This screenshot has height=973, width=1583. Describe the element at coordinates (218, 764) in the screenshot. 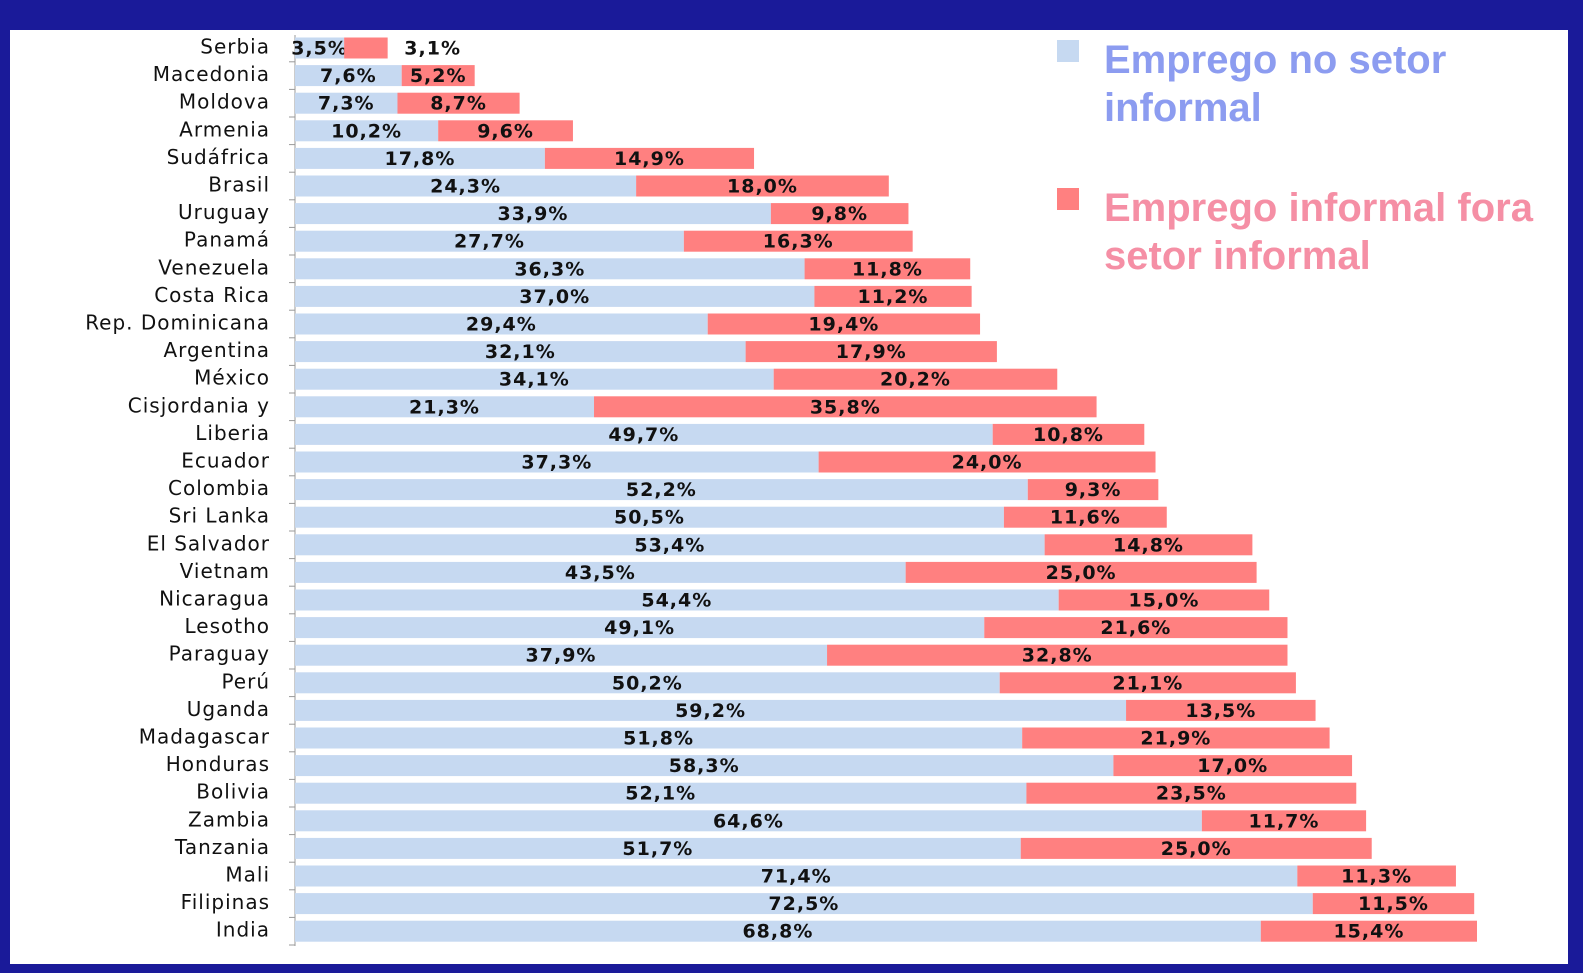

I see `y-tick-label: Honduras` at that location.